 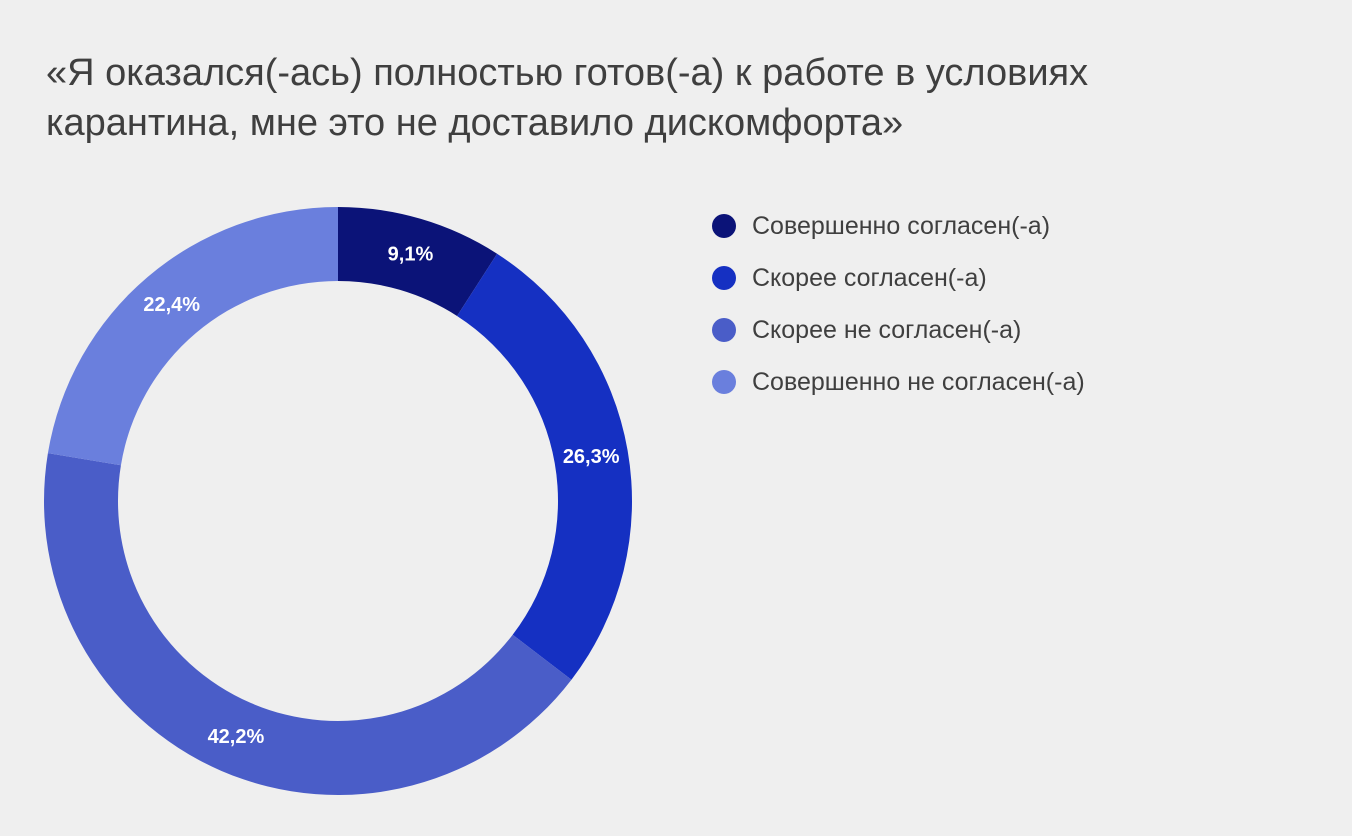 I want to click on data-label-strongly-disagree: 22,4%, so click(x=171, y=305).